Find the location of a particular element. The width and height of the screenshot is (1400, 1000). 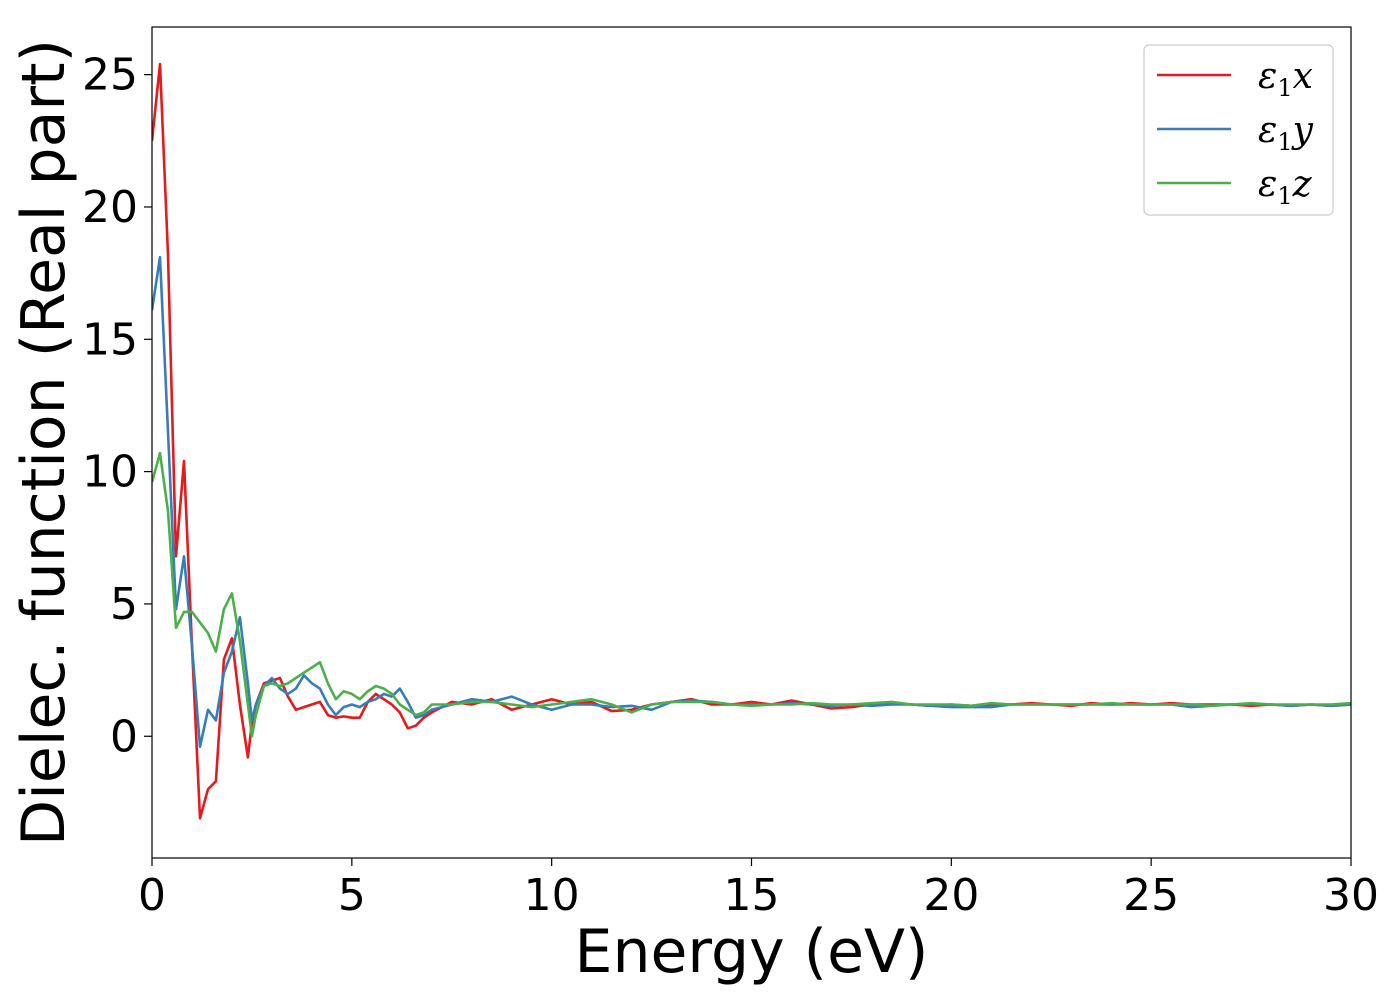

y-tick-label: 0 is located at coordinates (124, 736).